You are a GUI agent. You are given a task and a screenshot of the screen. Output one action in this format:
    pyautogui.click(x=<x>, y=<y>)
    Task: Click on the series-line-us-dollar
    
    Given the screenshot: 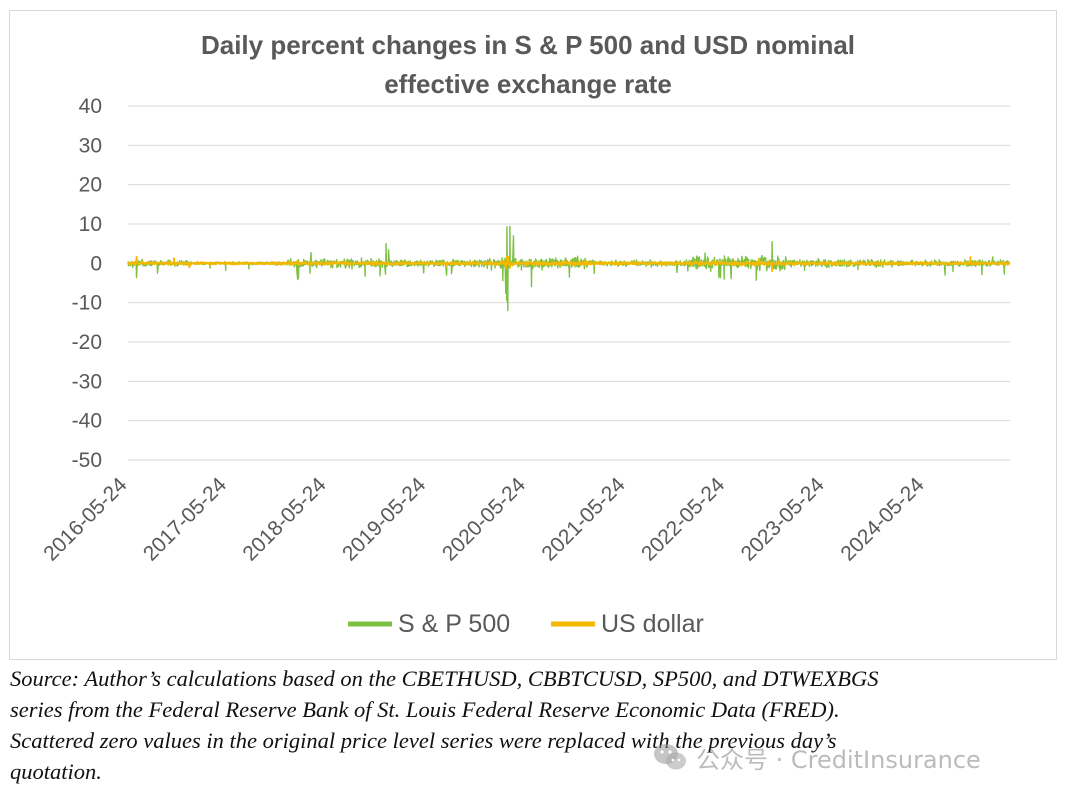 What is the action you would take?
    pyautogui.click(x=569, y=264)
    